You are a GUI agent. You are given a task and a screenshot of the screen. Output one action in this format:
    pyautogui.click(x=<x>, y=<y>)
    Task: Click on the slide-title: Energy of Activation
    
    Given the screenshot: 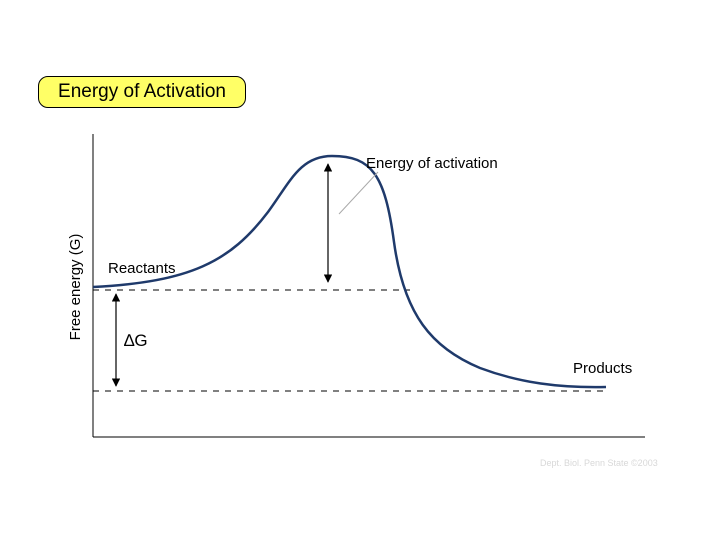 What is the action you would take?
    pyautogui.click(x=142, y=91)
    